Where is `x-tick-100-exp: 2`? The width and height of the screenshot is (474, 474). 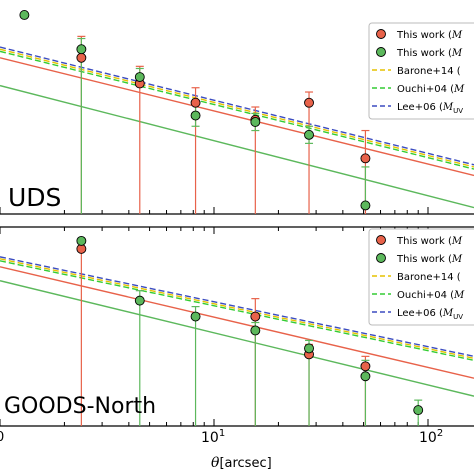
x-tick-100-exp: 2 is located at coordinates (440, 433).